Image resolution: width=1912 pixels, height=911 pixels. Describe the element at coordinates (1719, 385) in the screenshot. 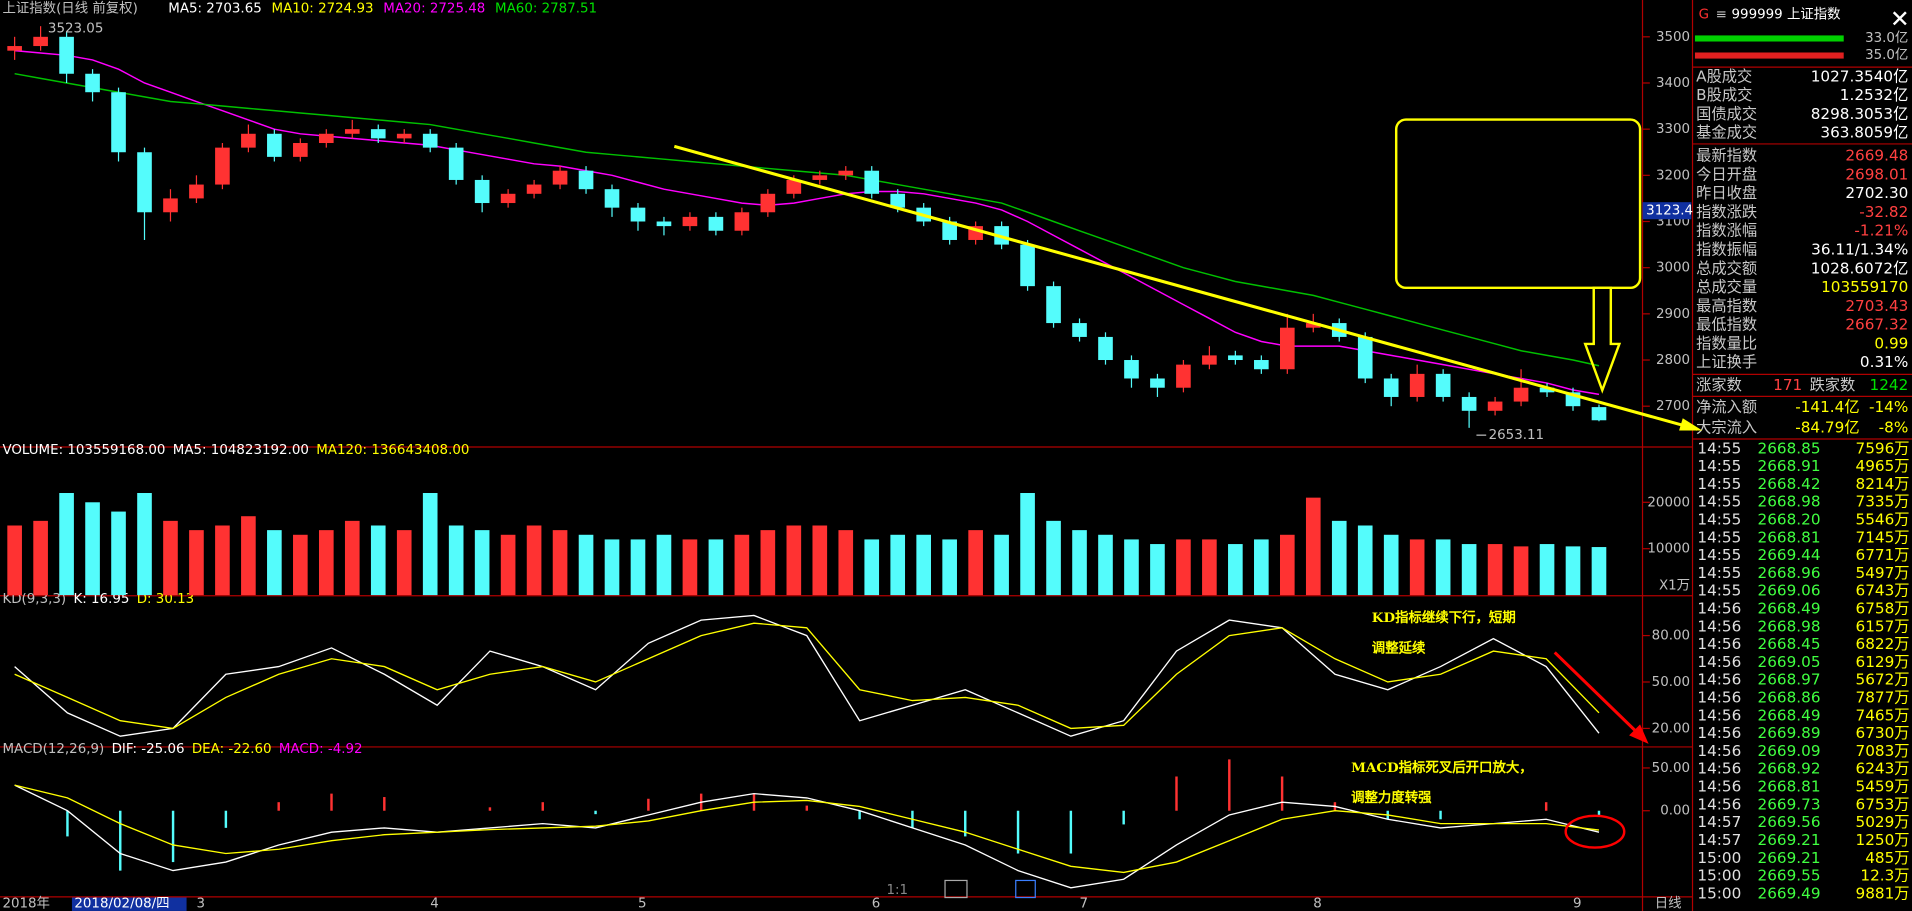

I see `quote-label: 涨家数` at that location.